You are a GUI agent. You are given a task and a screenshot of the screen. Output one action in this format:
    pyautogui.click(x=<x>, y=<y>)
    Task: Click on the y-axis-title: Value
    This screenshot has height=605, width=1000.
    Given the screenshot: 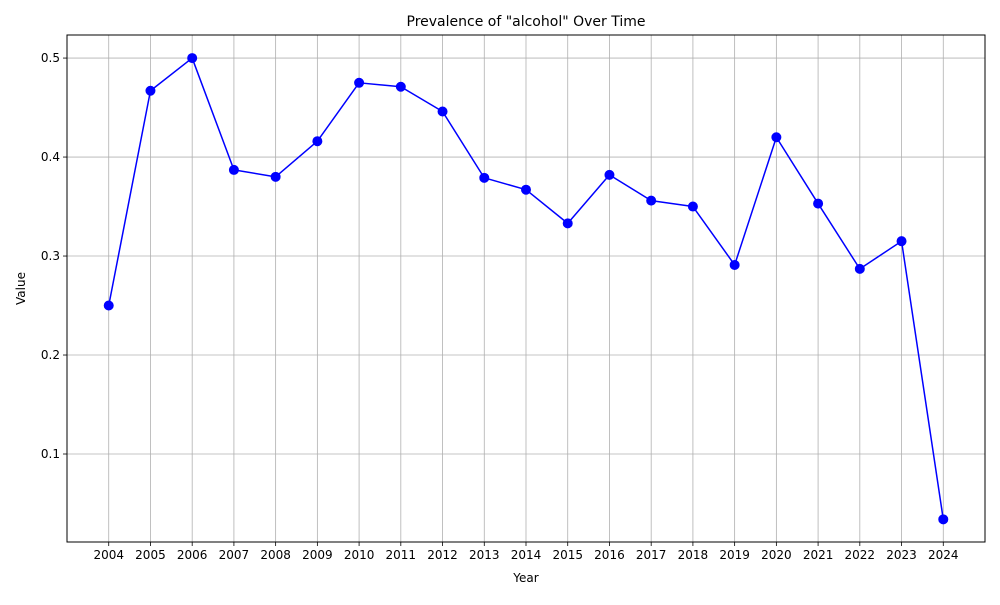 What is the action you would take?
    pyautogui.click(x=21, y=288)
    